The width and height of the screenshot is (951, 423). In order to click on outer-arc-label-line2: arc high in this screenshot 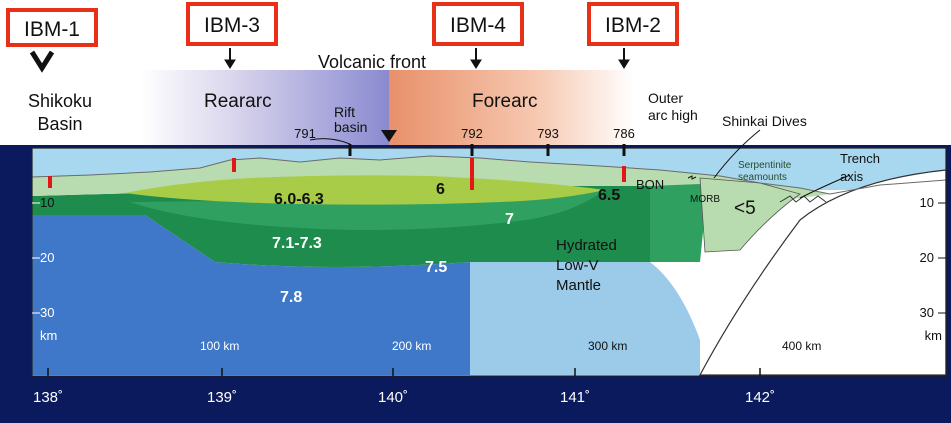, I will do `click(673, 115)`.